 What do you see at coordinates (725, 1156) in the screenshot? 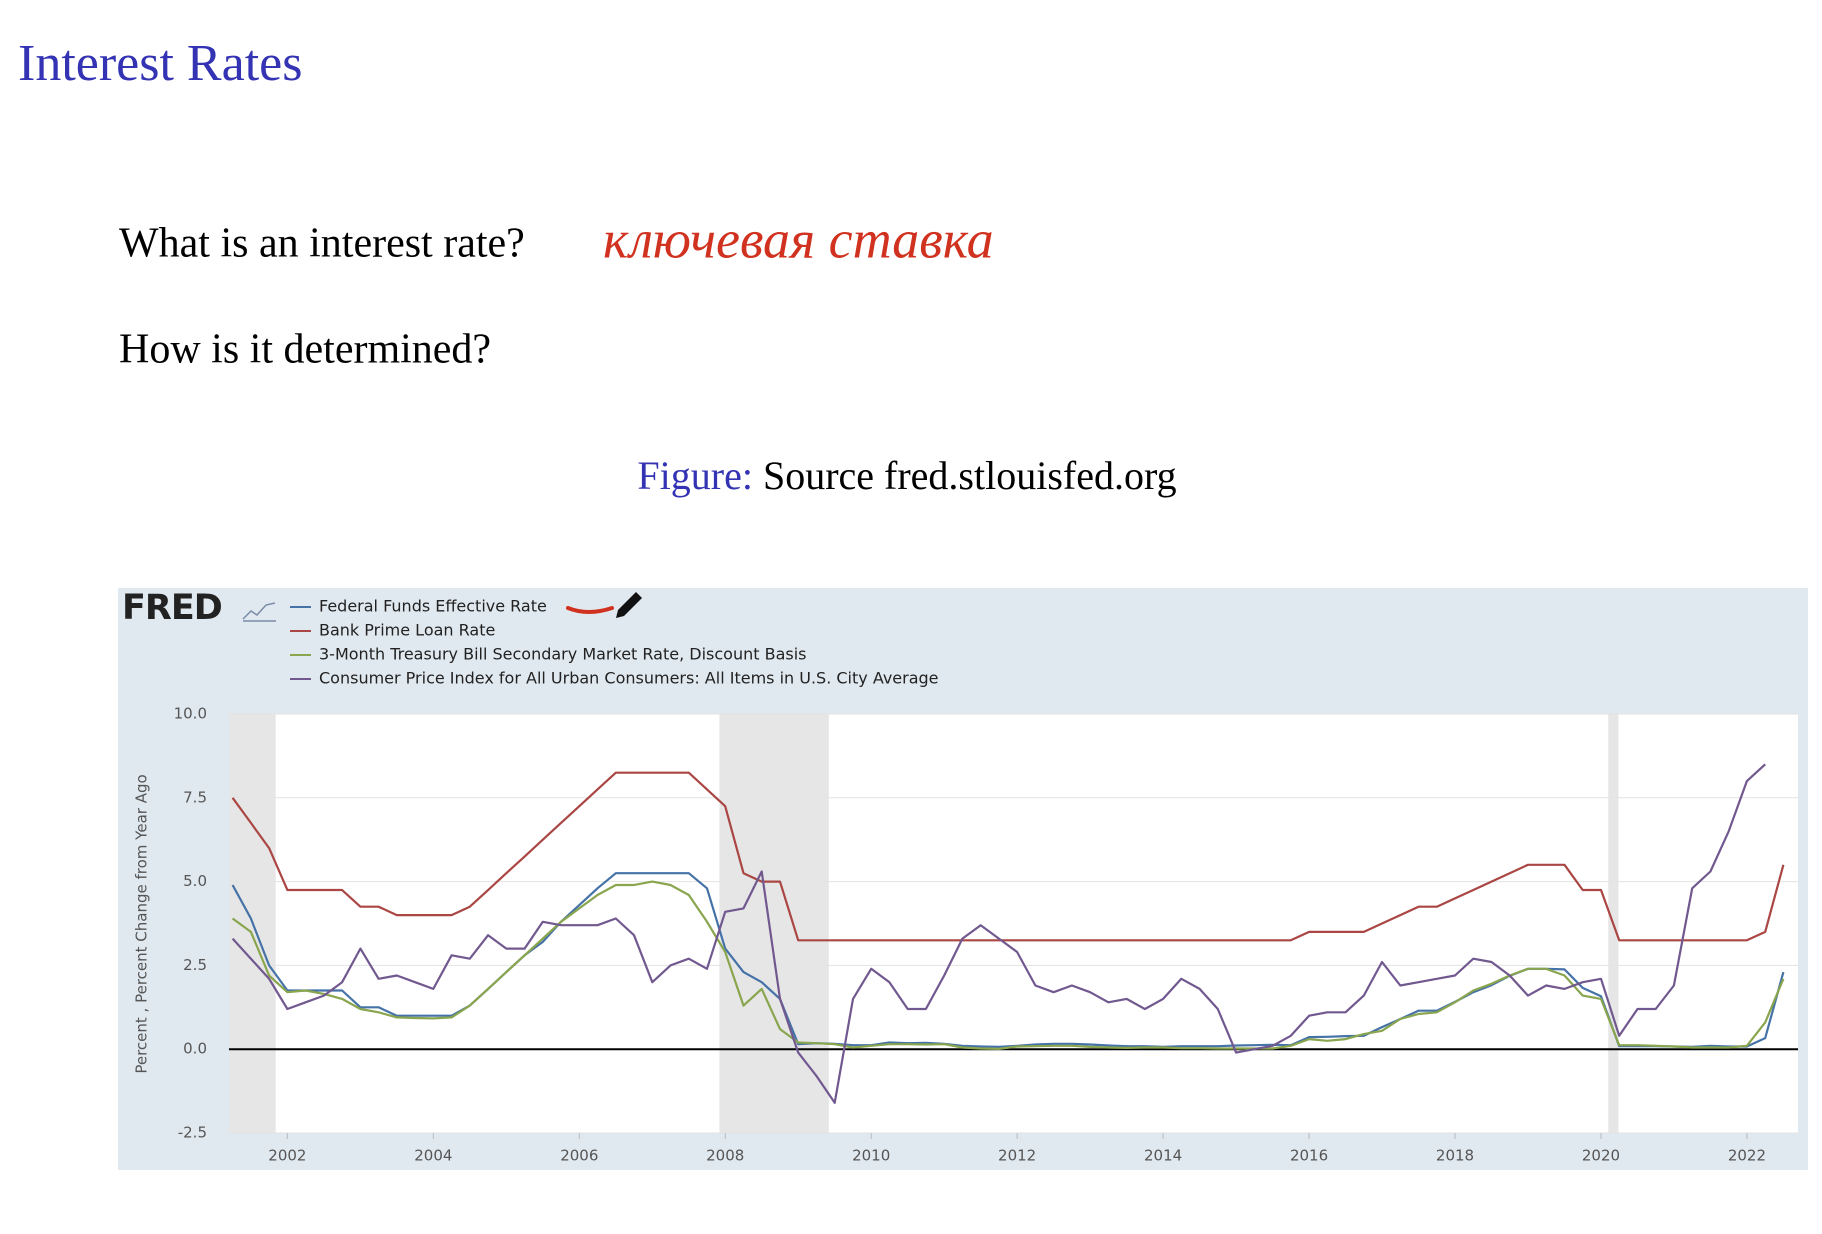
I see `x-tick-label: 2008` at bounding box center [725, 1156].